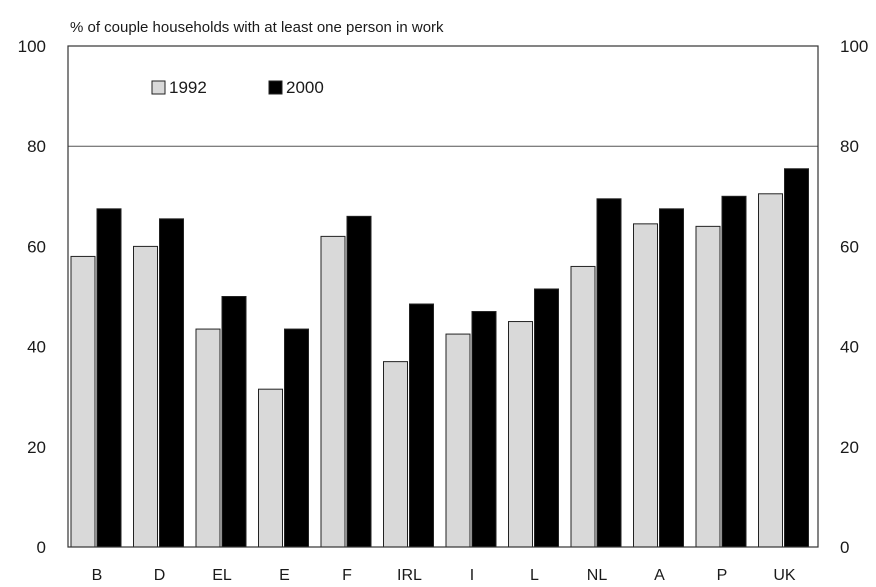  Describe the element at coordinates (597, 575) in the screenshot. I see `category-label-NL: NL` at that location.